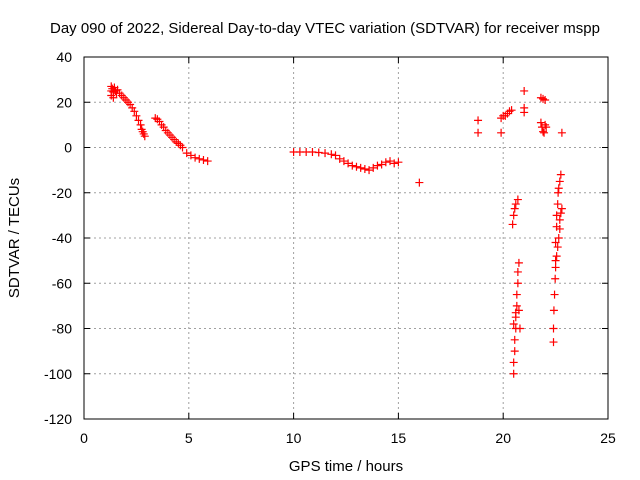 Image resolution: width=640 pixels, height=480 pixels. Describe the element at coordinates (399, 438) in the screenshot. I see `x-tick-label: 15` at that location.